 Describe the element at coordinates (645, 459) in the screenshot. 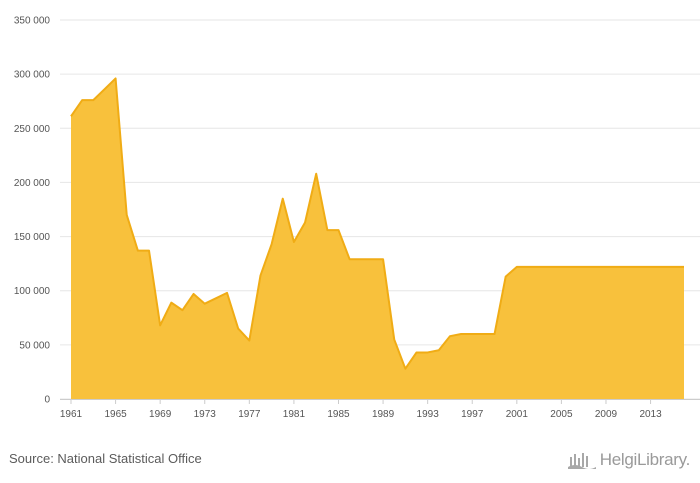

I see `brand-name: HelgiLibrary.` at that location.